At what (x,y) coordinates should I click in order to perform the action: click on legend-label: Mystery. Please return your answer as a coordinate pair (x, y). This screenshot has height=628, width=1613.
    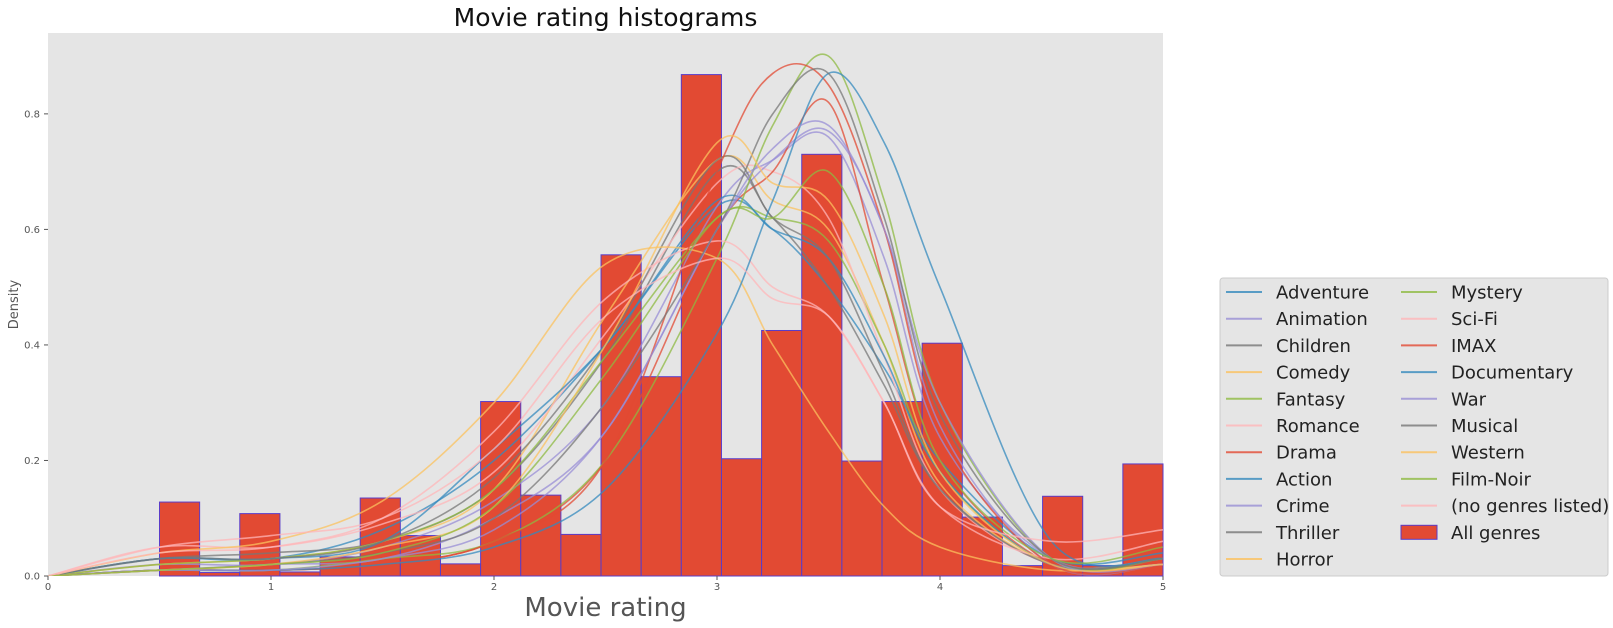
    Looking at the image, I should click on (1487, 293).